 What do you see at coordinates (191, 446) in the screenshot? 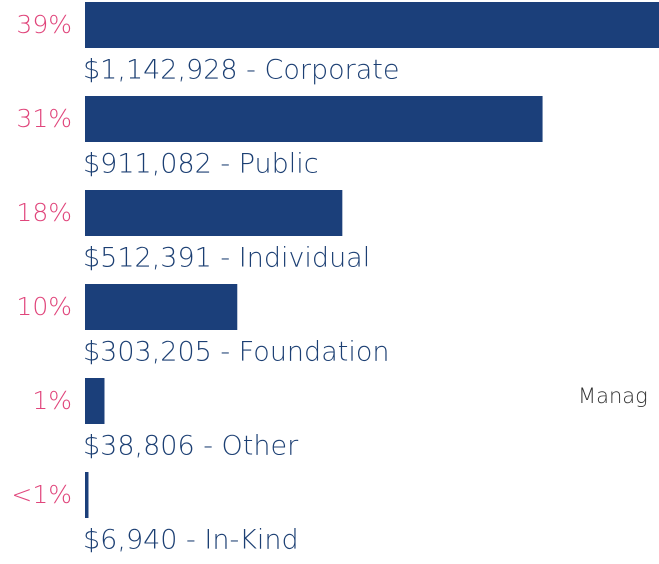
I see `category-label: $38,806 - Other` at bounding box center [191, 446].